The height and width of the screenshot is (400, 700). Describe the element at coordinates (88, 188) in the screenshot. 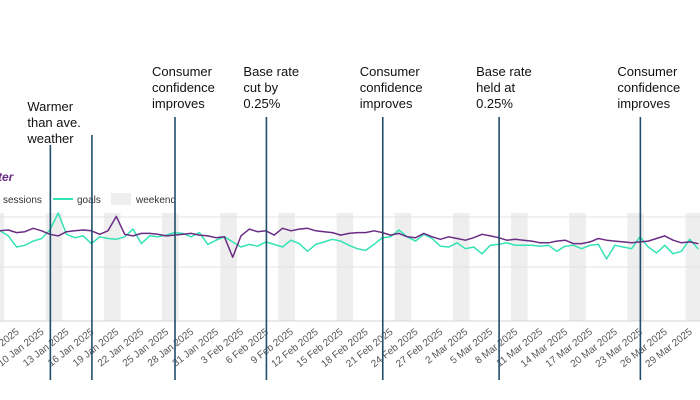

I see `legend: ter sessions goals weekend` at that location.